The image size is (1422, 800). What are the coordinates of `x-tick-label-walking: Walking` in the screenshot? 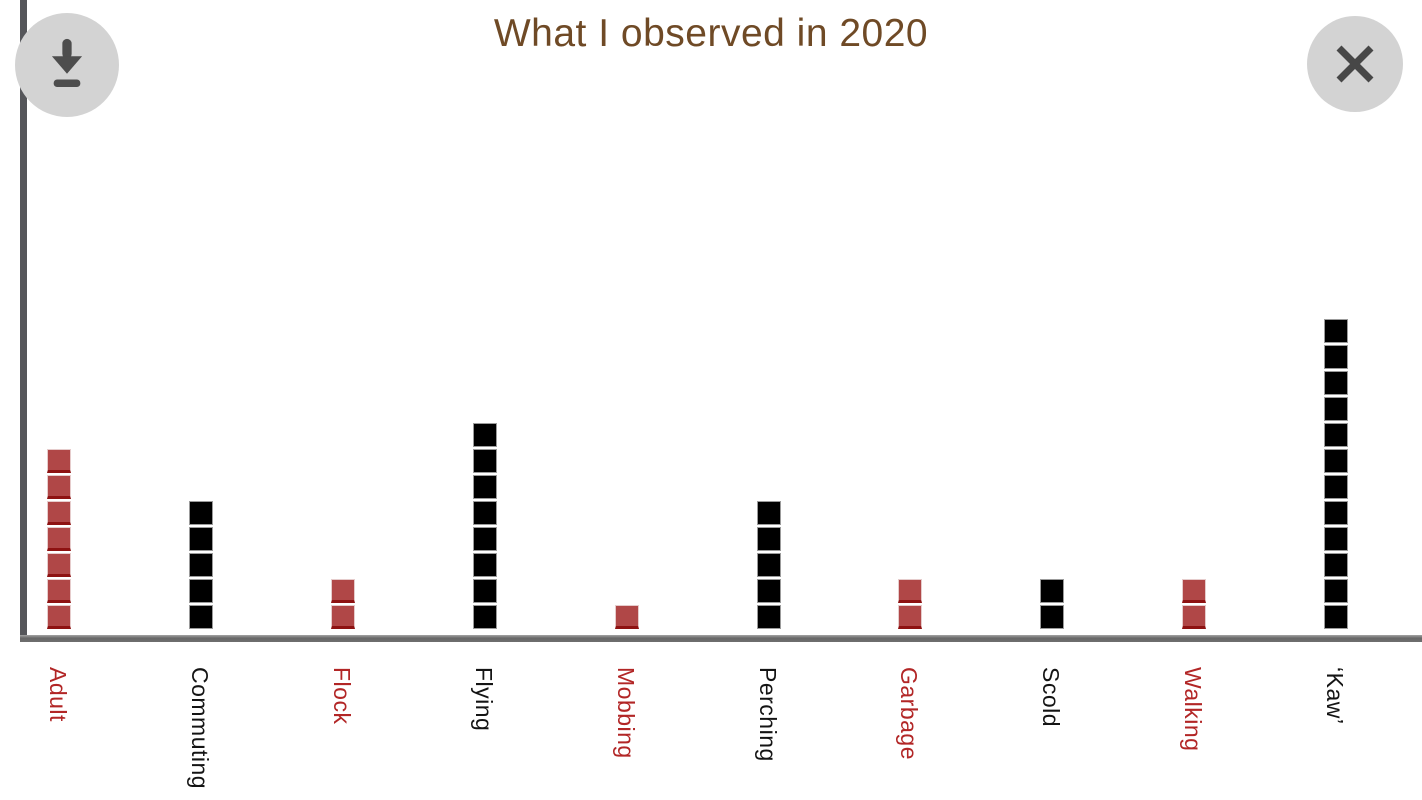 It's located at (1193, 709).